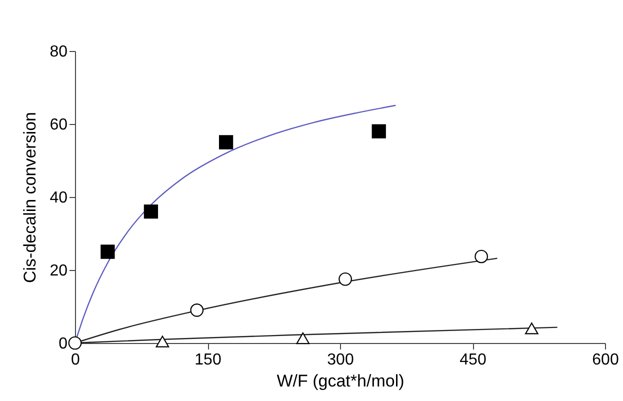 The height and width of the screenshot is (401, 623). What do you see at coordinates (30, 198) in the screenshot?
I see `y-axis-title: Cis-decalin conversion` at bounding box center [30, 198].